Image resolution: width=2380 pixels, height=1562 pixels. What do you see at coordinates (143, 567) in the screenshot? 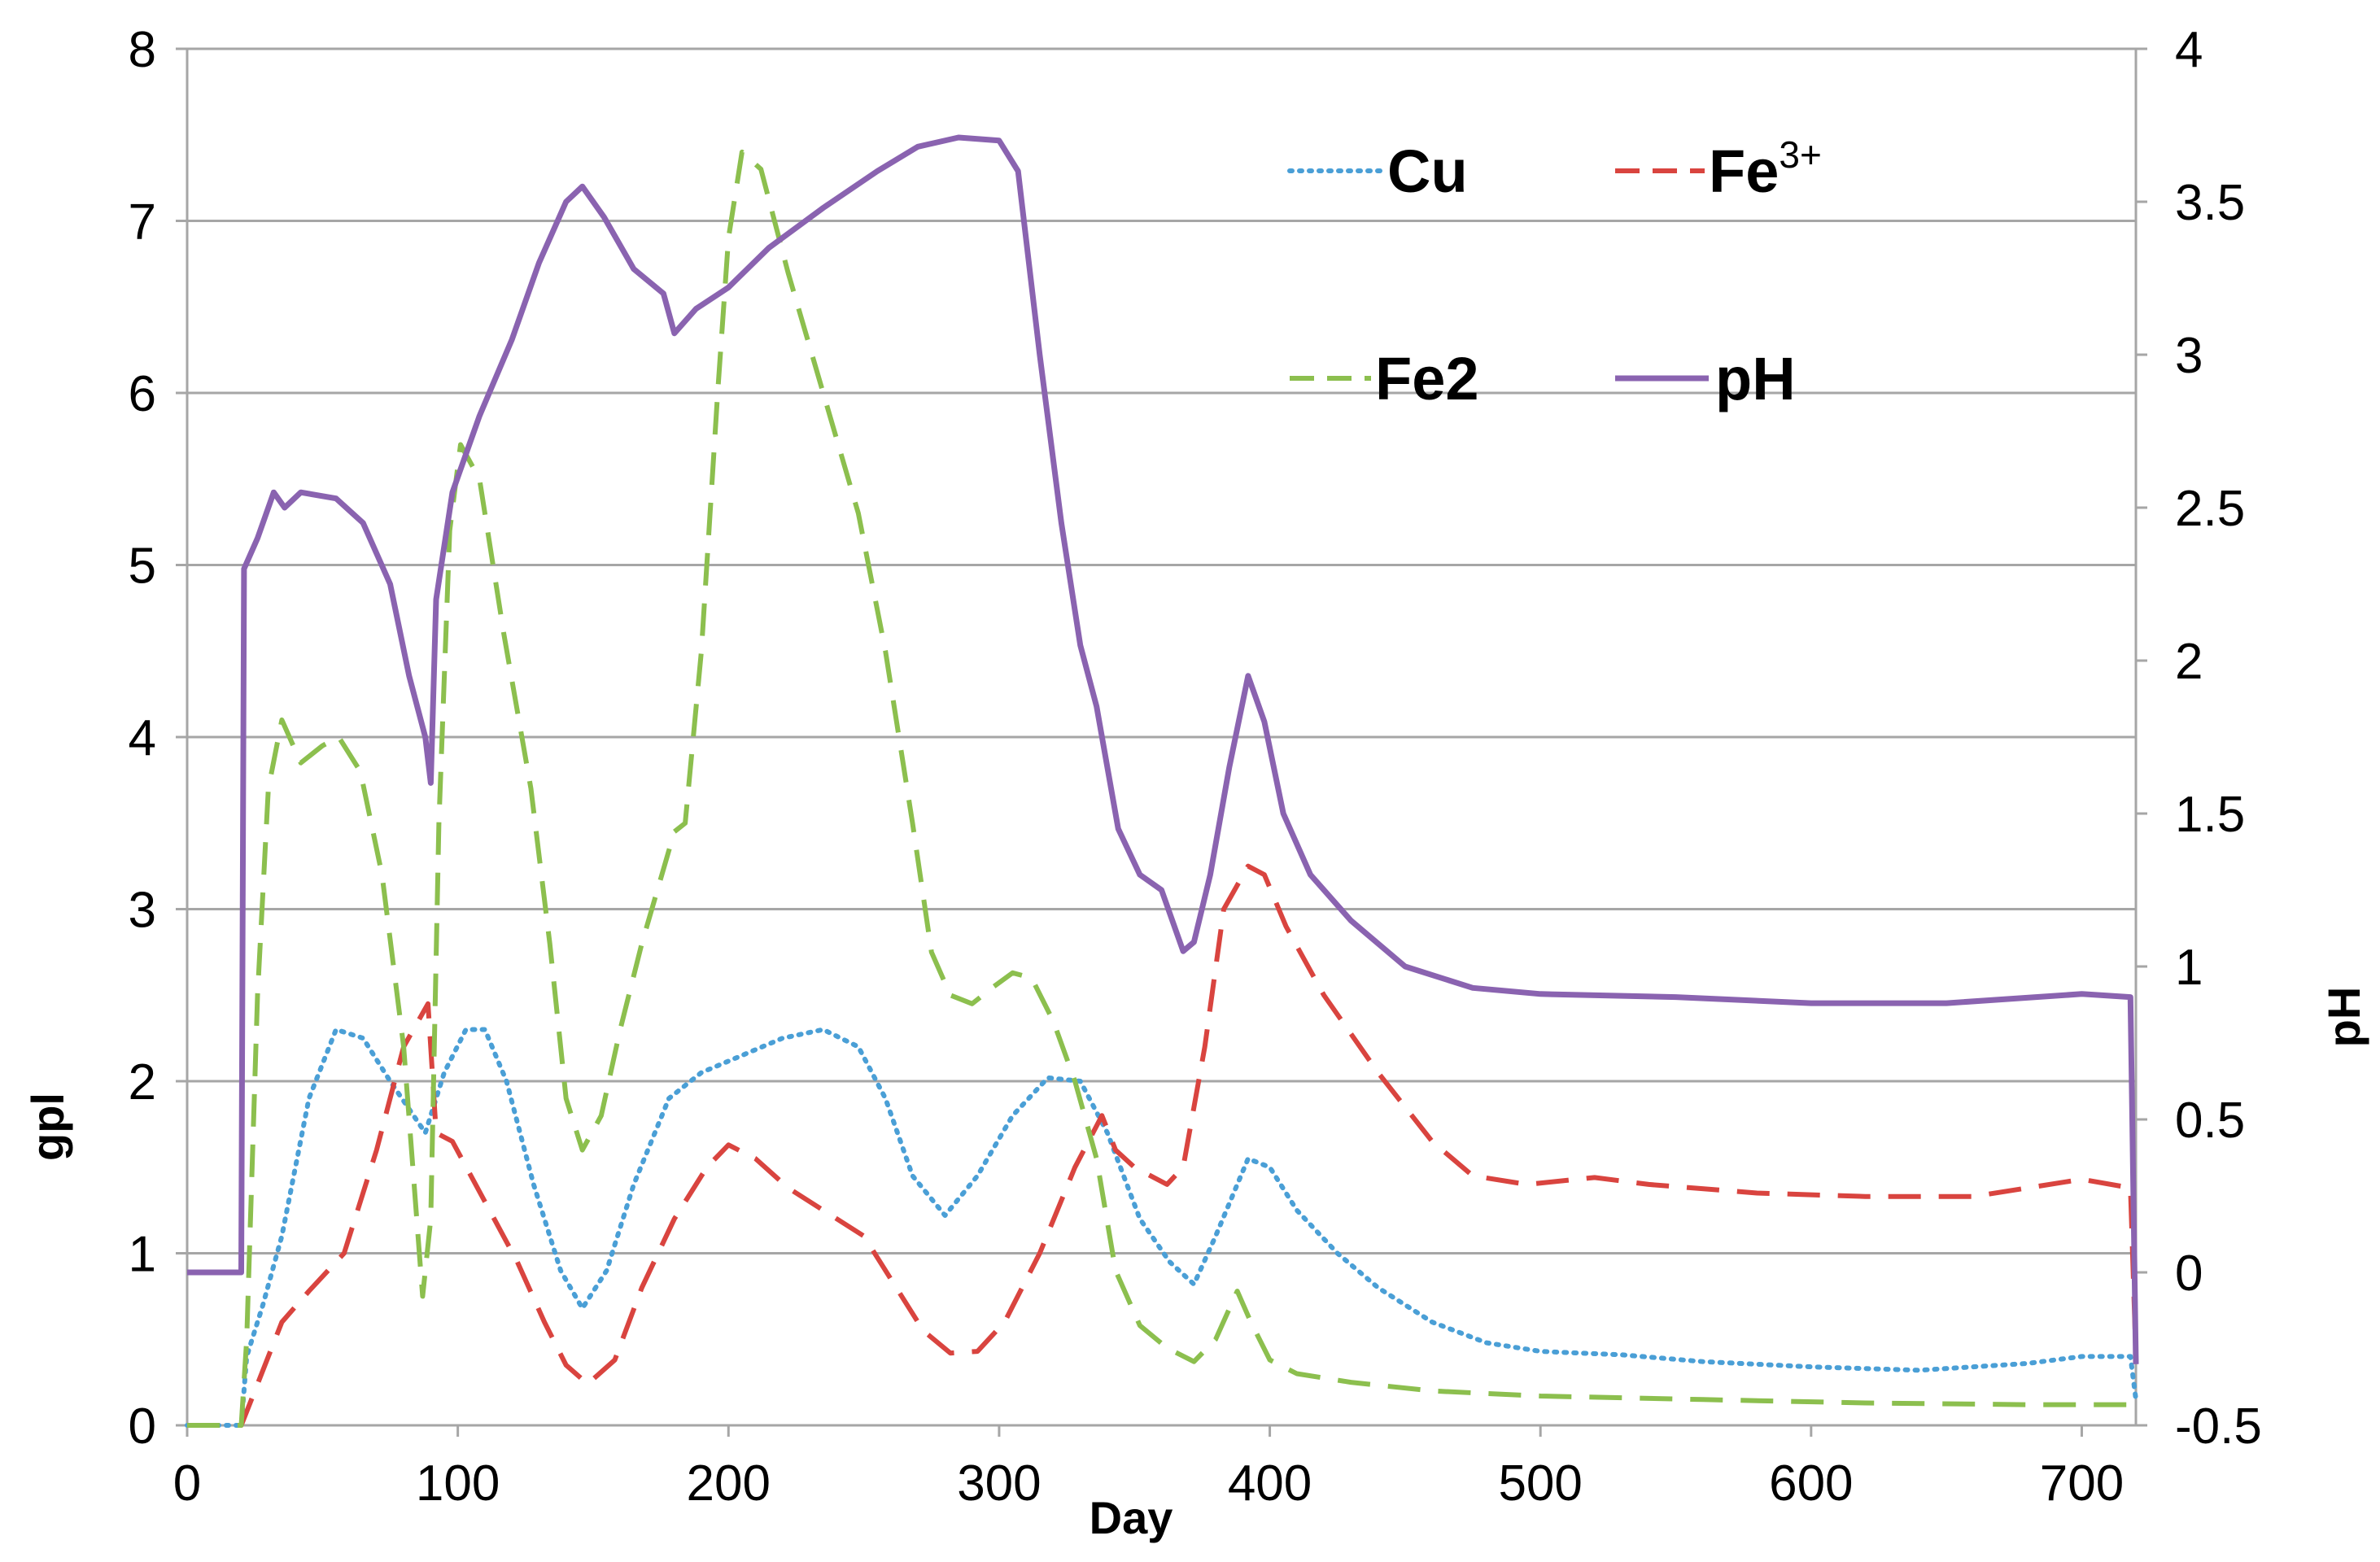
I see `y-left-tick-label: 5` at bounding box center [143, 567].